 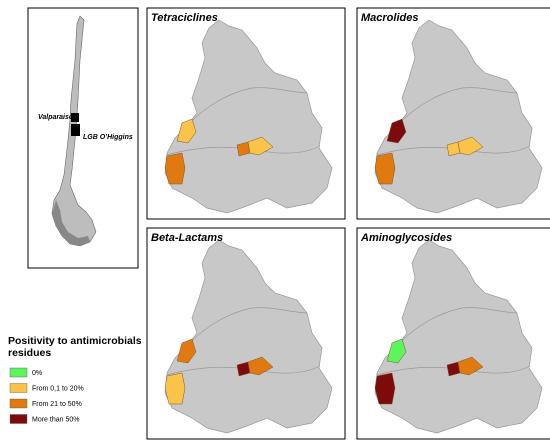 What do you see at coordinates (389, 18) in the screenshot?
I see `panel-title: Macrolides` at bounding box center [389, 18].